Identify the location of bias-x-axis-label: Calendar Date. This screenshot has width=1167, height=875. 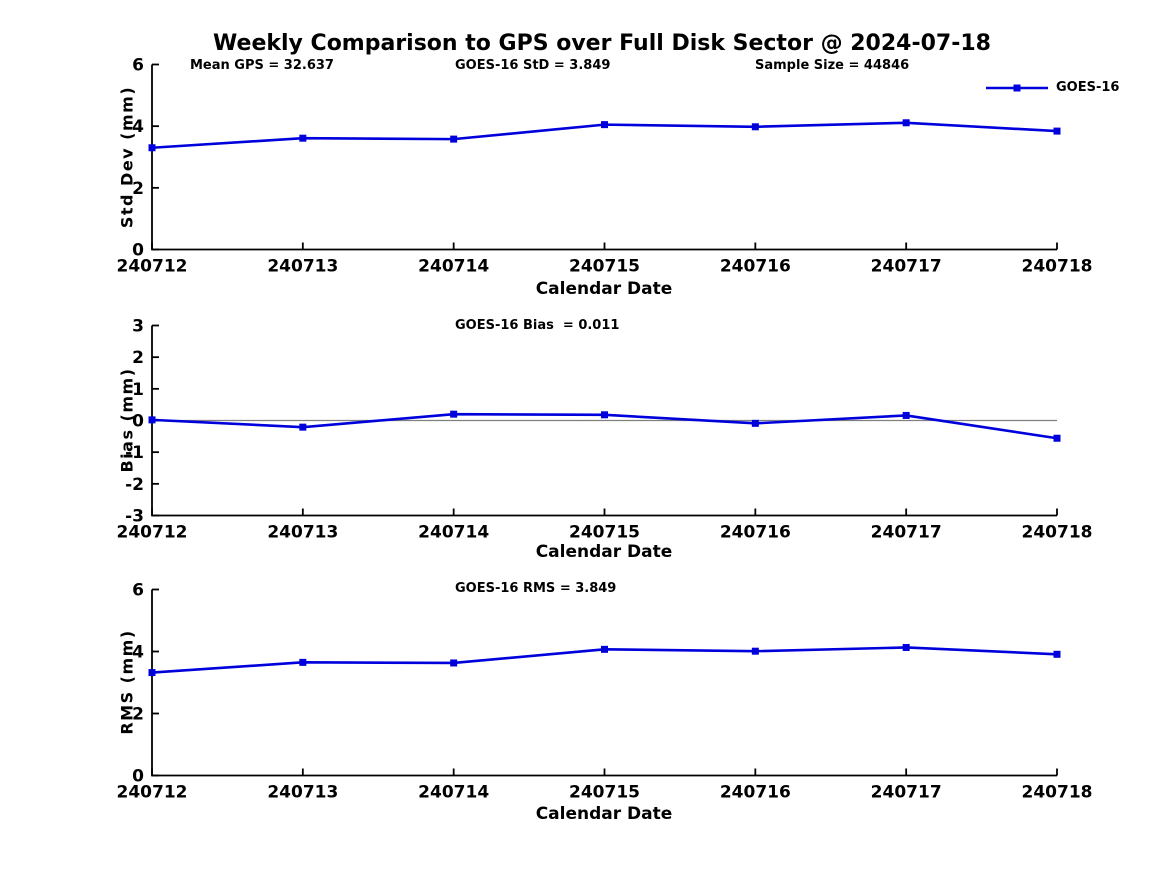
(604, 552).